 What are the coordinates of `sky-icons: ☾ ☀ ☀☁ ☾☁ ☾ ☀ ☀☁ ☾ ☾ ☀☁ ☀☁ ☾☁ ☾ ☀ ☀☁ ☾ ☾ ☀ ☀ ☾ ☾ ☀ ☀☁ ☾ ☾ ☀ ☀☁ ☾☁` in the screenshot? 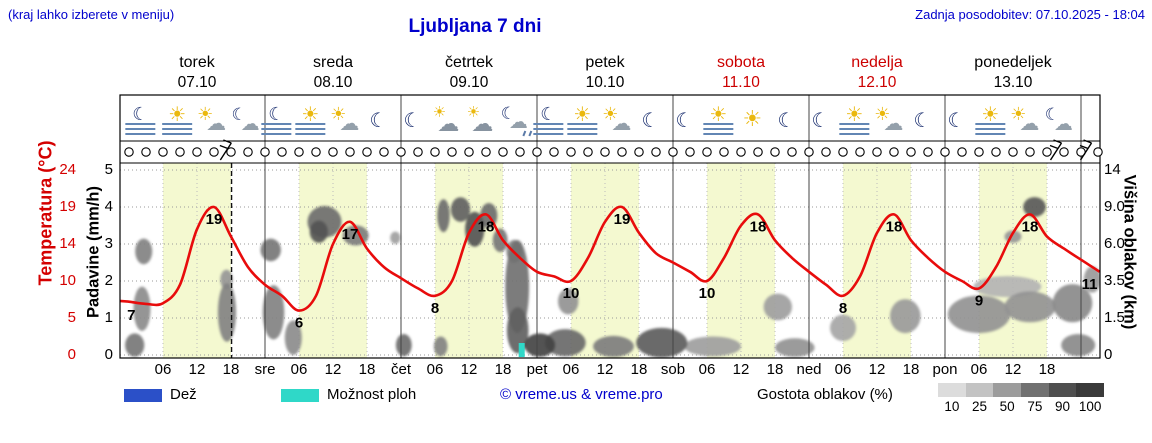 It's located at (599, 119).